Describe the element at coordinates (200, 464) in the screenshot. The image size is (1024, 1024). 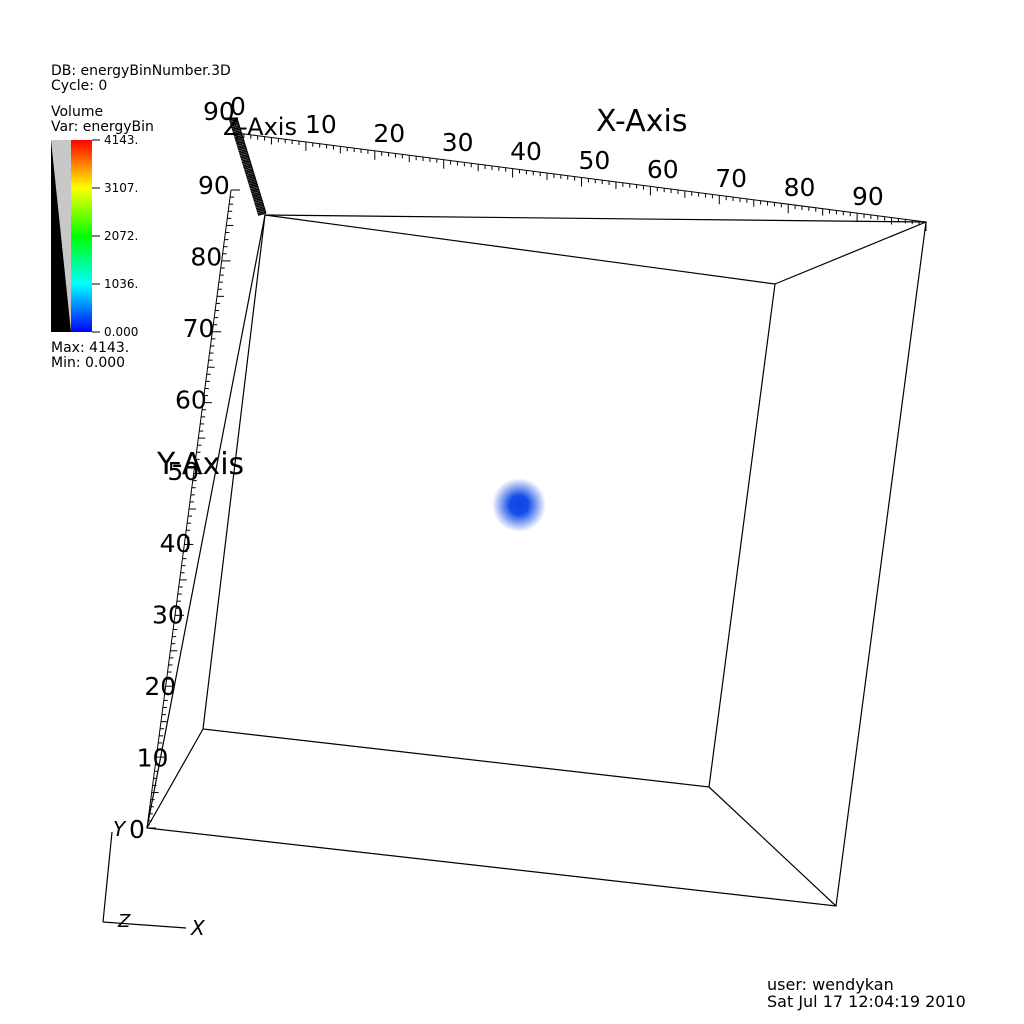
I see `y-axis-title: Y-Axis` at that location.